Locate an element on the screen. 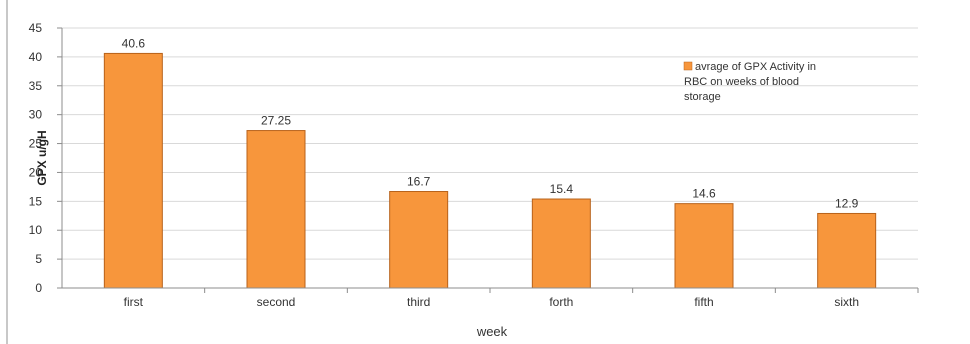 The width and height of the screenshot is (970, 344). y-tick-label: 40 is located at coordinates (36, 57).